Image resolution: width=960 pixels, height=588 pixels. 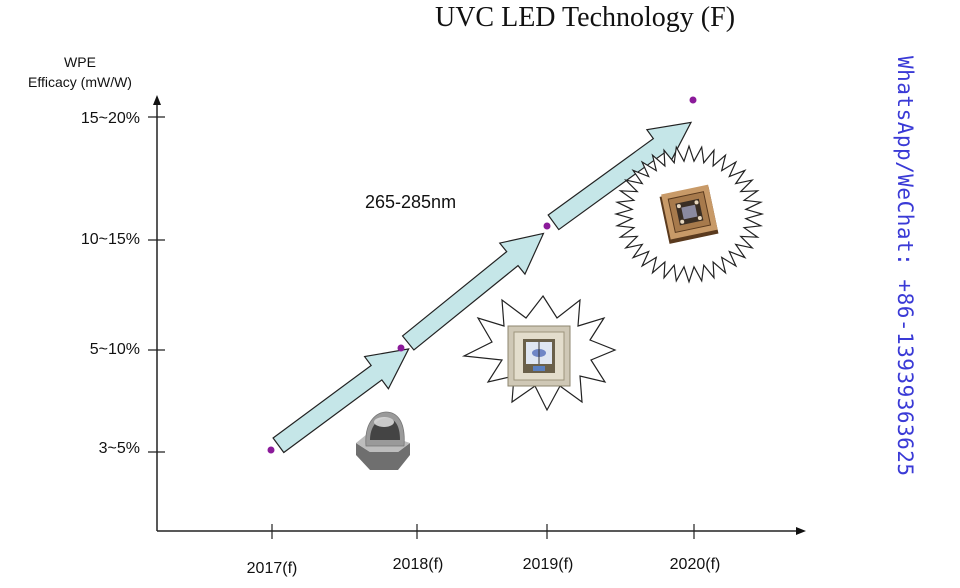 I want to click on chart-title: UVC LED Technology (F), so click(x=585, y=17).